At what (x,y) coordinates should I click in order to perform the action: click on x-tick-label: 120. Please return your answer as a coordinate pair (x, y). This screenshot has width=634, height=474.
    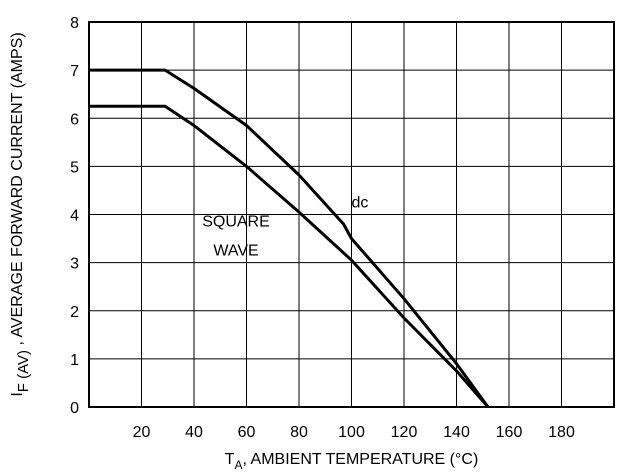
    Looking at the image, I should click on (404, 432).